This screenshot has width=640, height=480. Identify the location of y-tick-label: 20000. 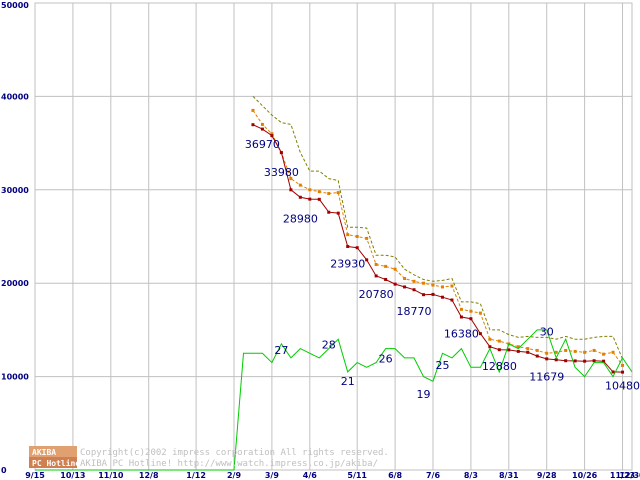
(15, 283).